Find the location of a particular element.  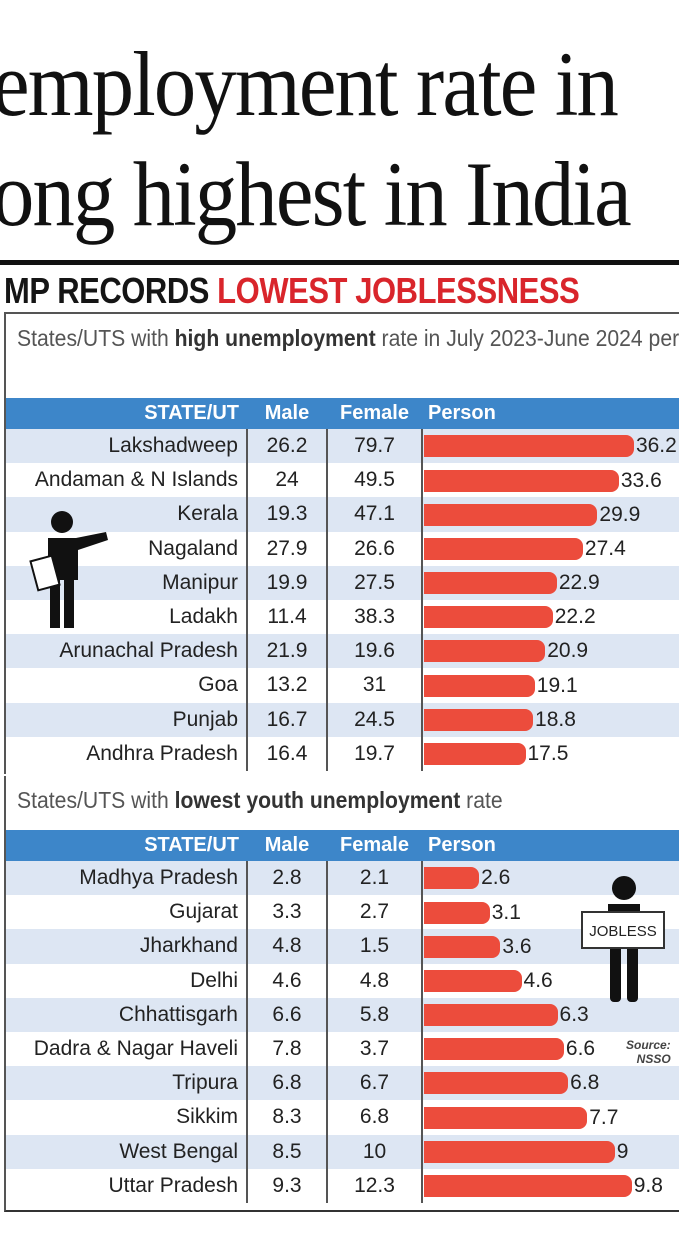

column-header: Person is located at coordinates (550, 413).